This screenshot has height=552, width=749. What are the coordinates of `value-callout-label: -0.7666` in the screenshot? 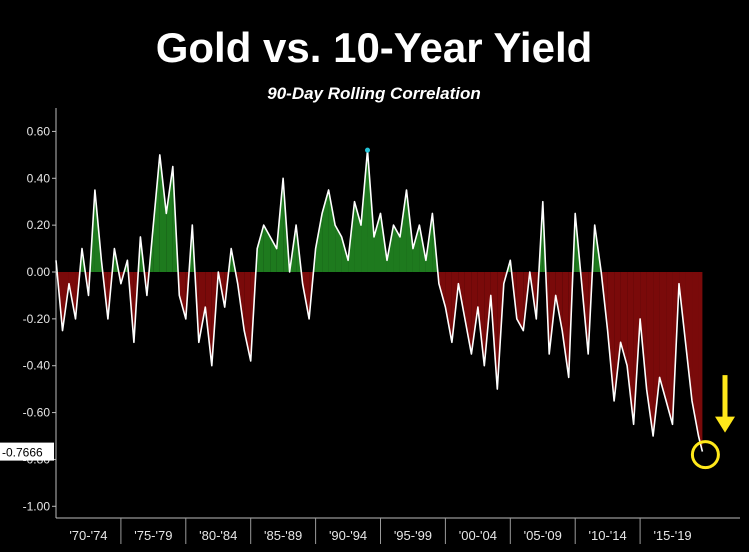 It's located at (22, 453).